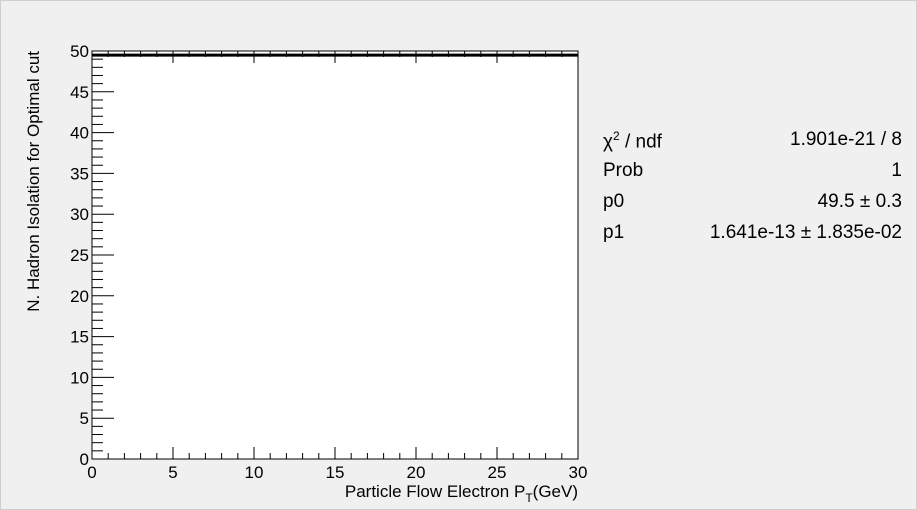 This screenshot has width=917, height=510. What do you see at coordinates (578, 472) in the screenshot?
I see `x-tick-label: 30` at bounding box center [578, 472].